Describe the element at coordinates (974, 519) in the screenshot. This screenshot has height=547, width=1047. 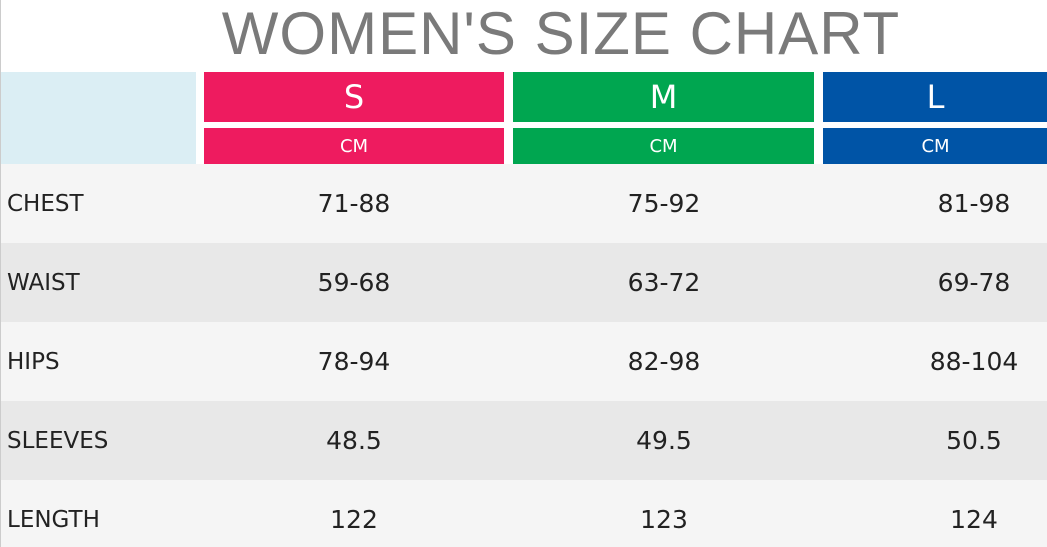
I see `cell-value: 124` at that location.